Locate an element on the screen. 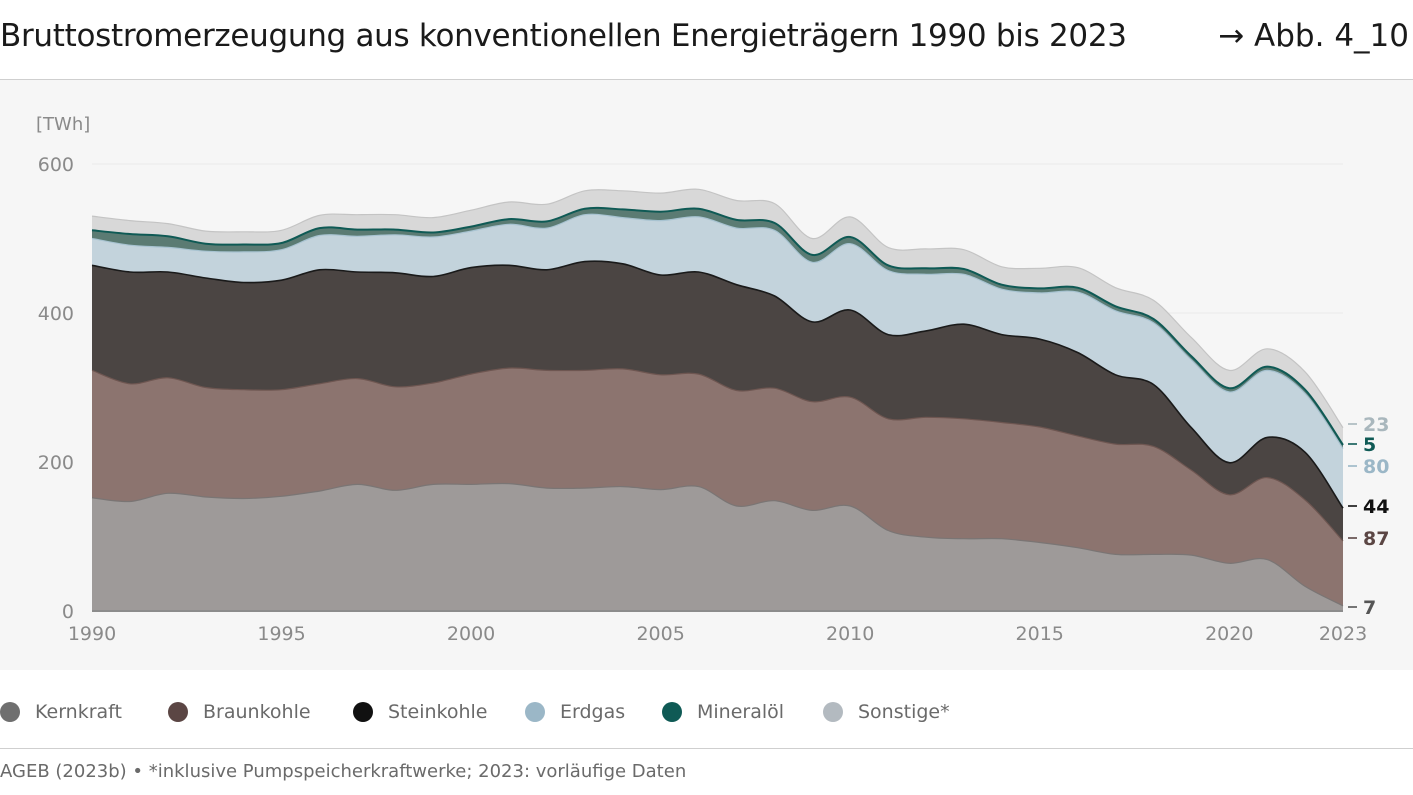 The width and height of the screenshot is (1413, 795). area-kernkraft is located at coordinates (717, 547).